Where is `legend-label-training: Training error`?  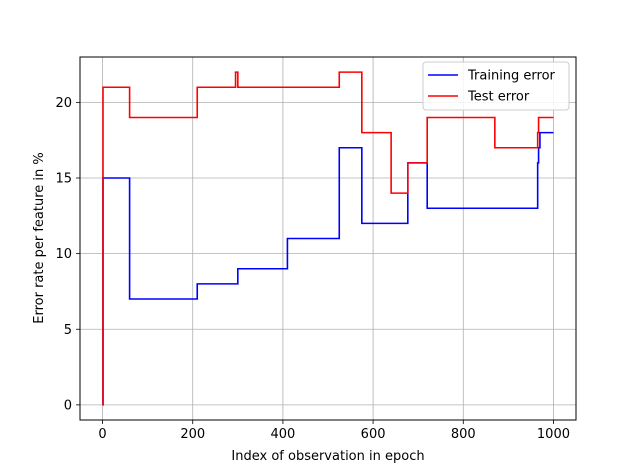 legend-label-training: Training error is located at coordinates (511, 76).